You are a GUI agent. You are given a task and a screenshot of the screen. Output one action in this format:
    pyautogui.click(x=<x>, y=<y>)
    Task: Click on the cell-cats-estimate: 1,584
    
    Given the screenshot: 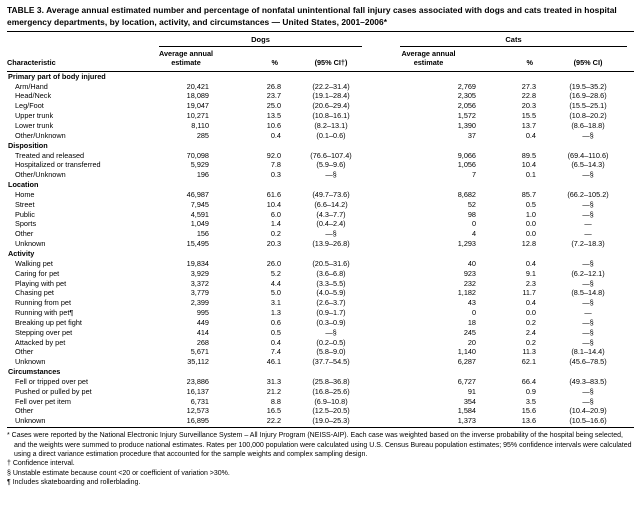 What is the action you would take?
    pyautogui.click(x=466, y=411)
    